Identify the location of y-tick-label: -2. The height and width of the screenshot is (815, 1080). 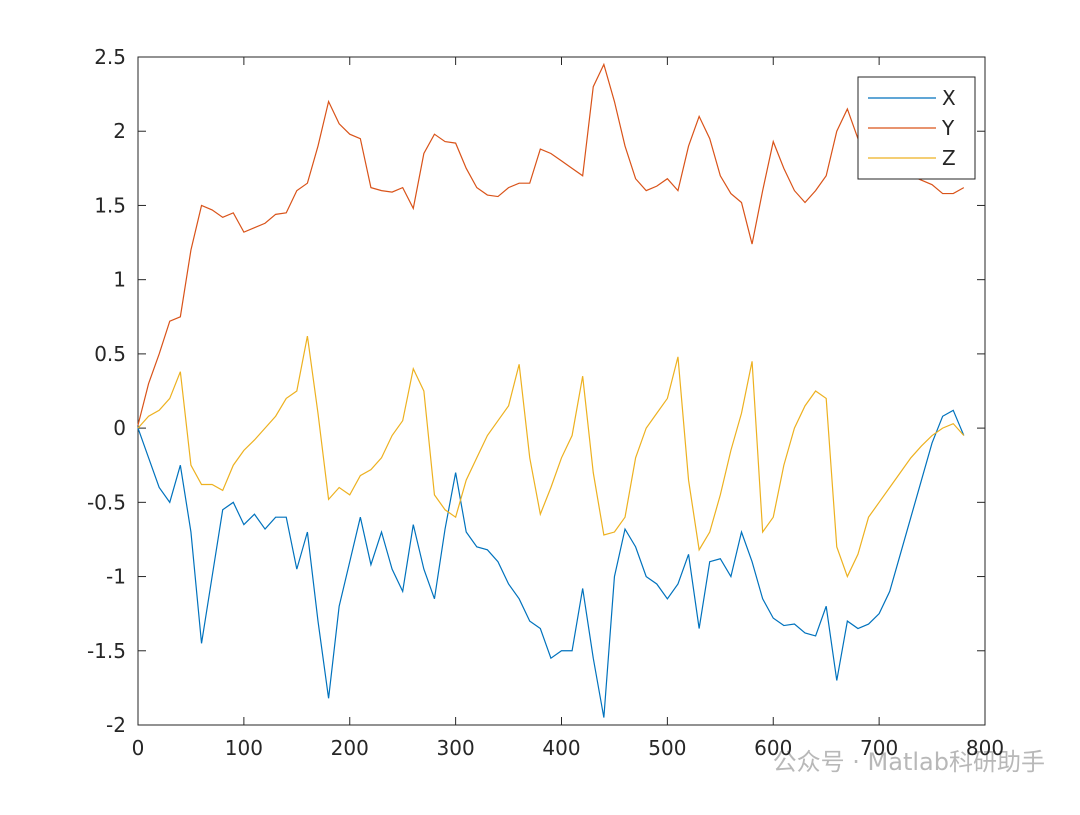
(116, 725).